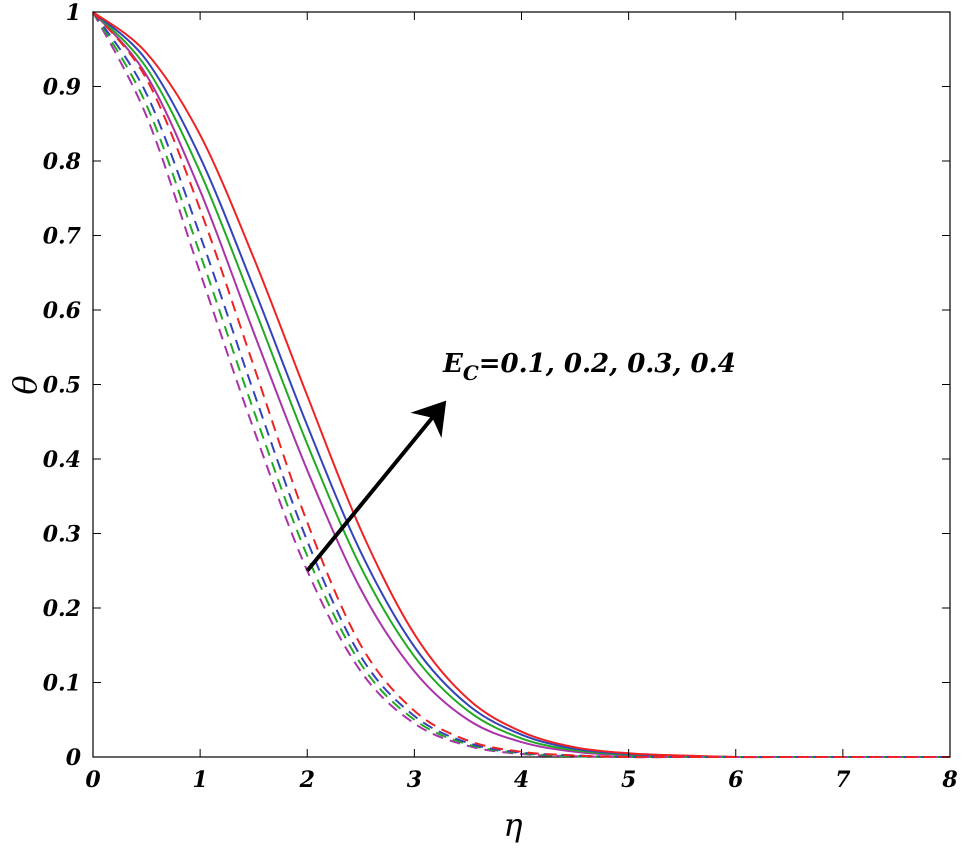  Describe the element at coordinates (62, 88) in the screenshot. I see `y-tick-label: 0.9` at that location.